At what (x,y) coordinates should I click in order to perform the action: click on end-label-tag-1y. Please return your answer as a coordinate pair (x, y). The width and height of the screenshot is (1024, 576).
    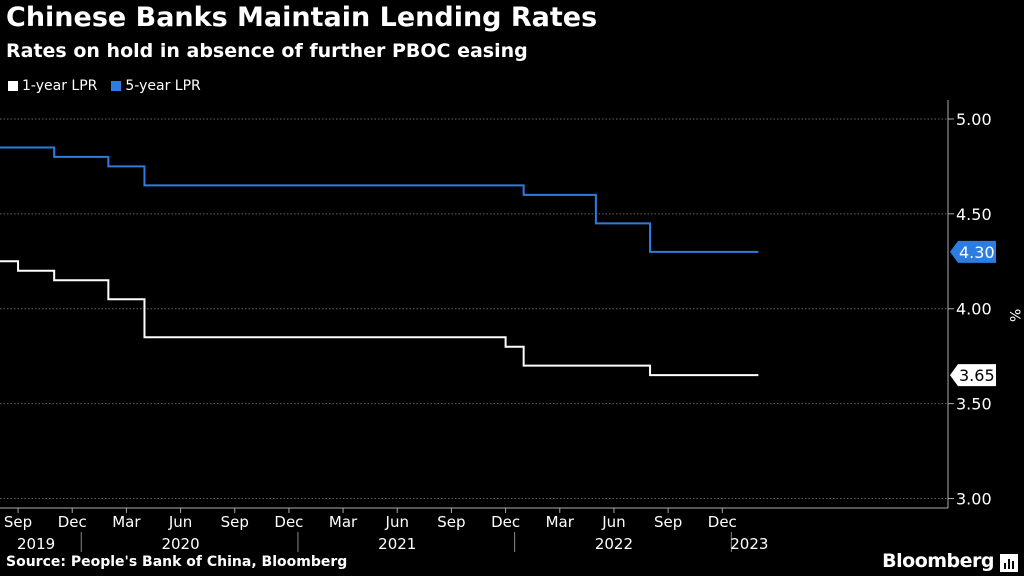
    Looking at the image, I should click on (973, 375).